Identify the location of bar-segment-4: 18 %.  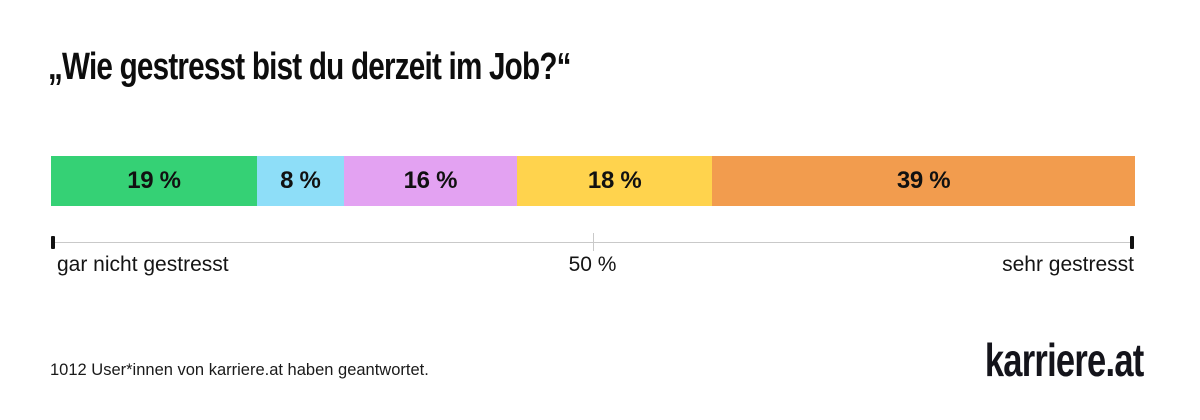
(615, 181).